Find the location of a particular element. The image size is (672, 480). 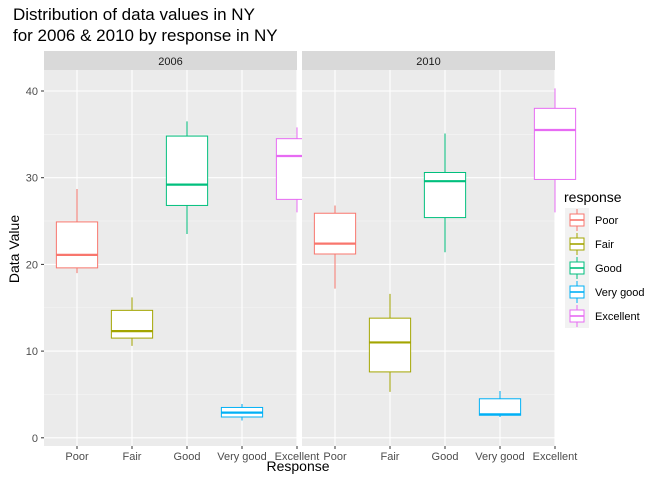

y-axis: 0 10 20 30 40 is located at coordinates (35, 265).